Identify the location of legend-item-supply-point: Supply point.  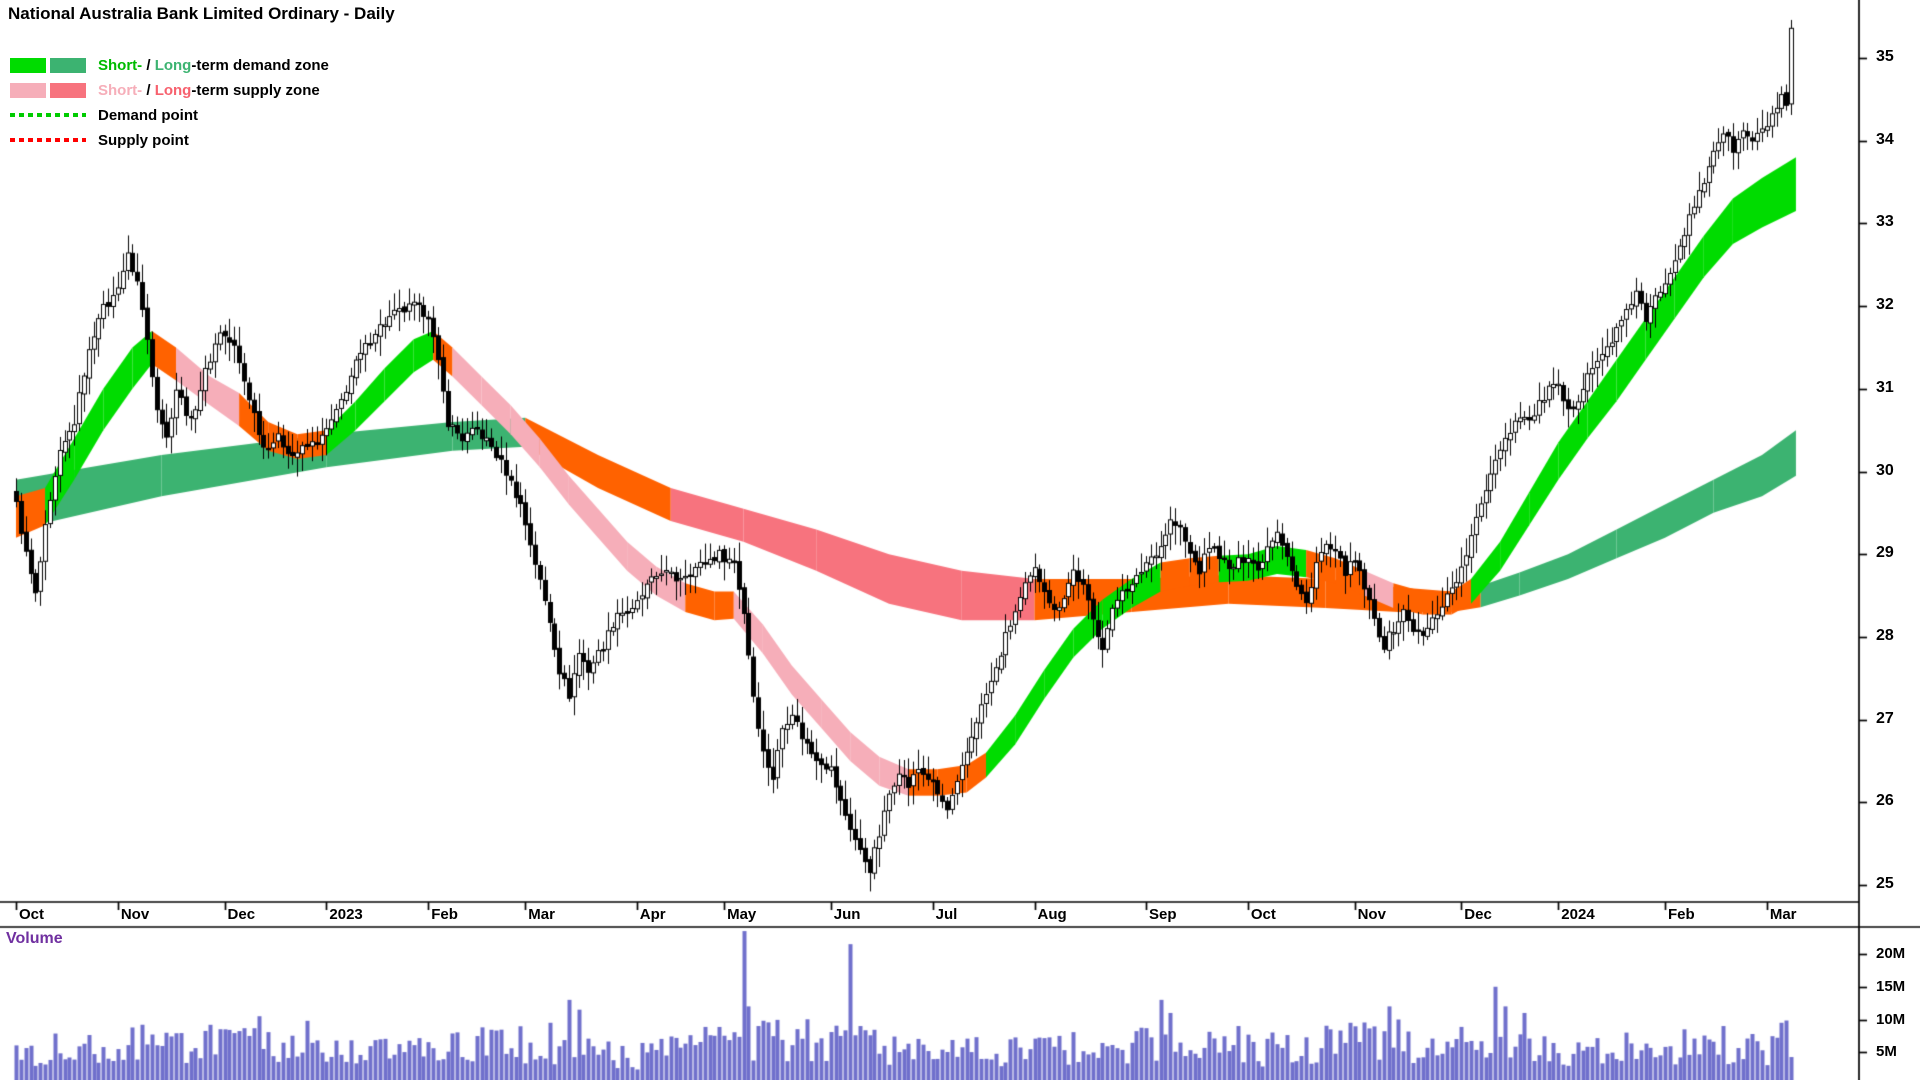
(169, 140).